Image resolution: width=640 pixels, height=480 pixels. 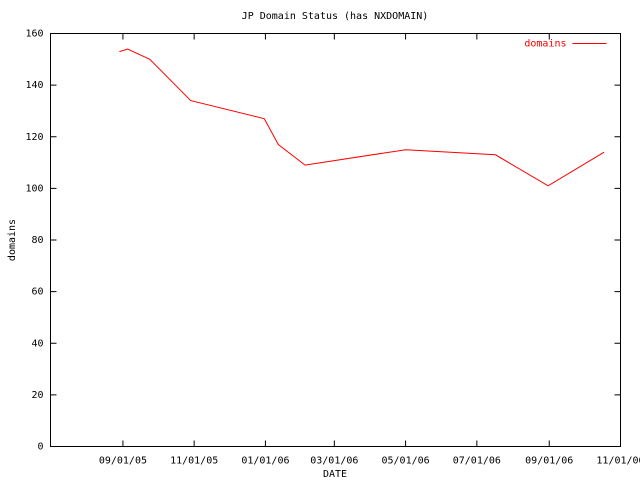 I want to click on x-axis-label: DATE, so click(x=335, y=474).